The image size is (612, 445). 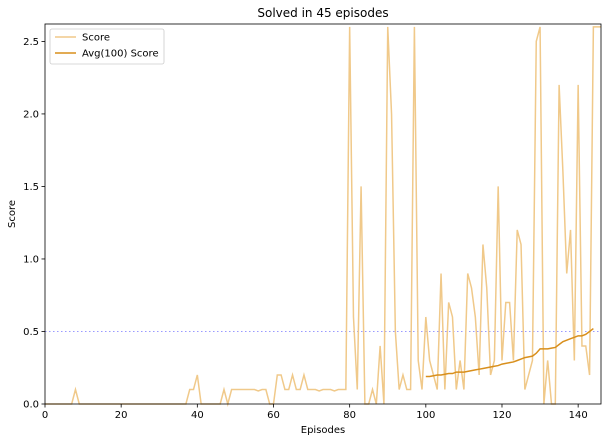 I want to click on legend-box, so click(x=107, y=46).